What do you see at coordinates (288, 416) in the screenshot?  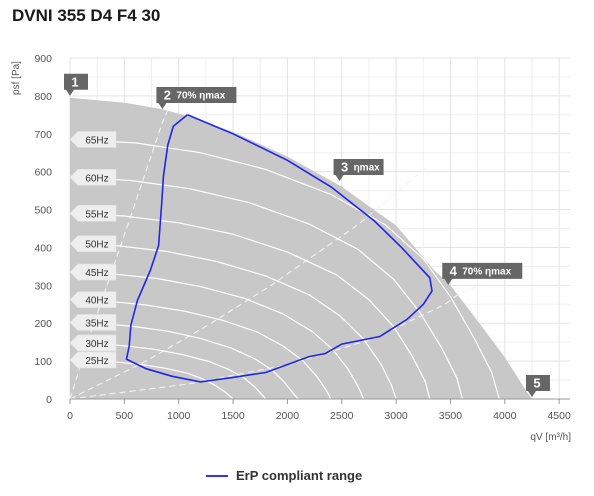 I see `x-tick-label: 2000` at bounding box center [288, 416].